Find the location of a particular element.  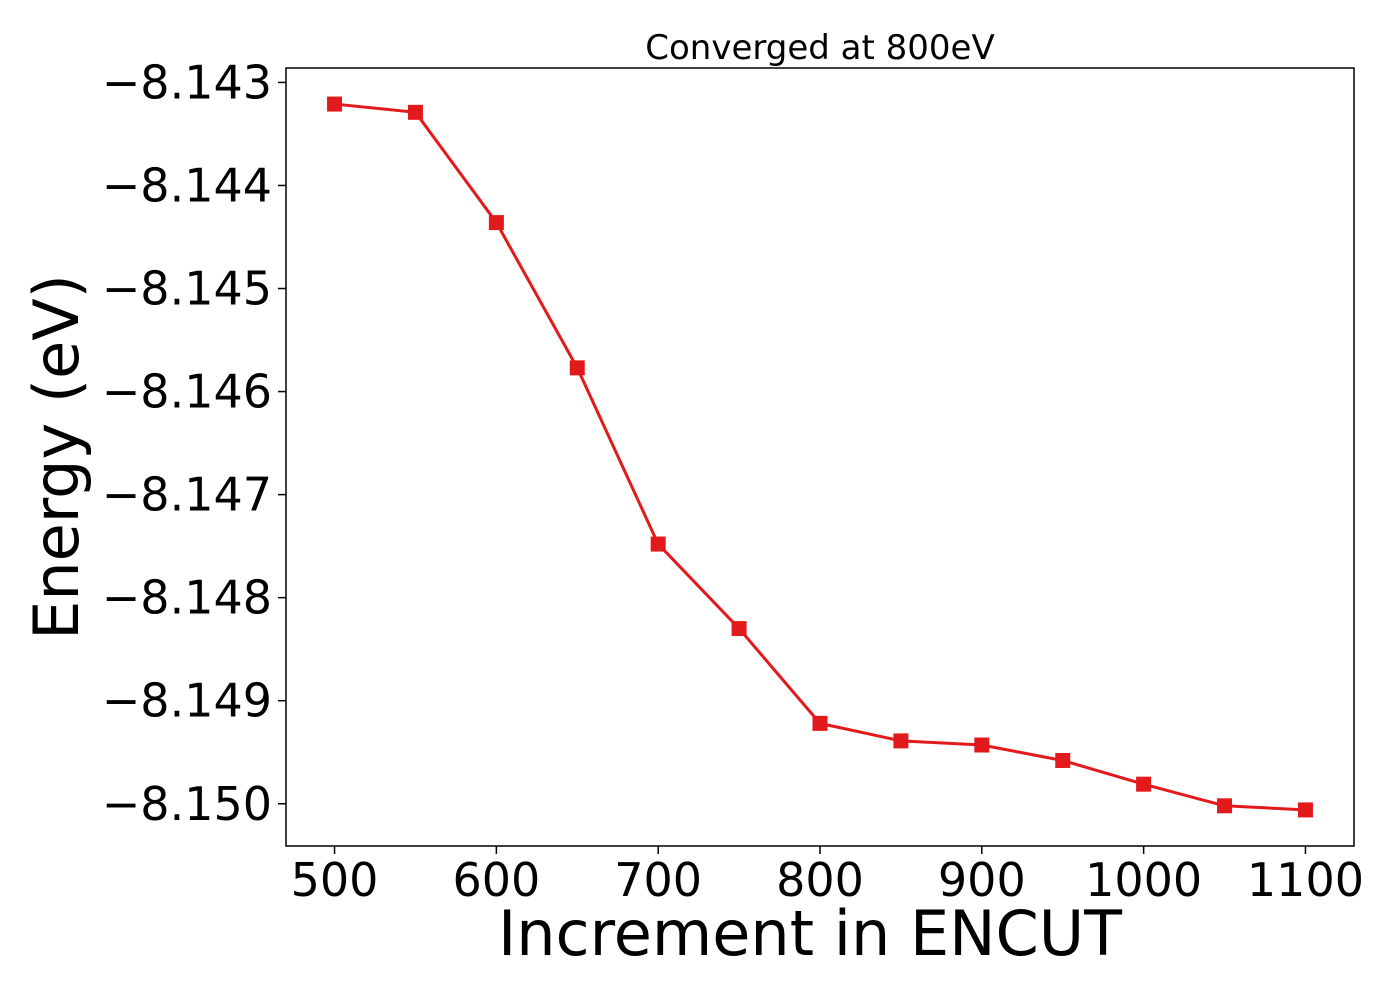

y-tick-label: −8.150 is located at coordinates (187, 804).